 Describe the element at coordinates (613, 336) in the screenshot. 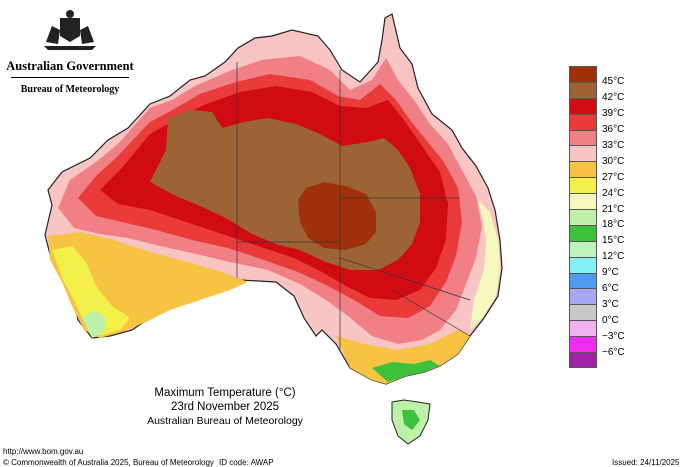

I see `legend-label: −3°C` at that location.